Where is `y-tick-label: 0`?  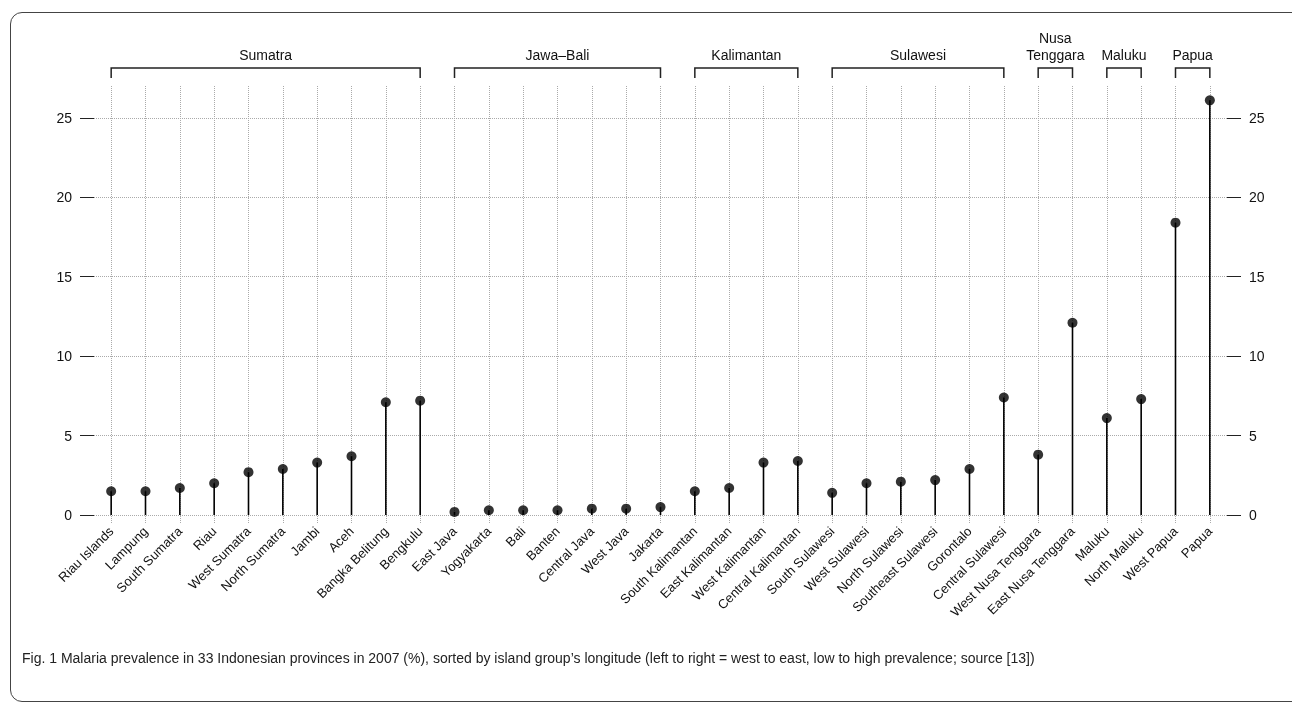
y-tick-label: 0 is located at coordinates (68, 515).